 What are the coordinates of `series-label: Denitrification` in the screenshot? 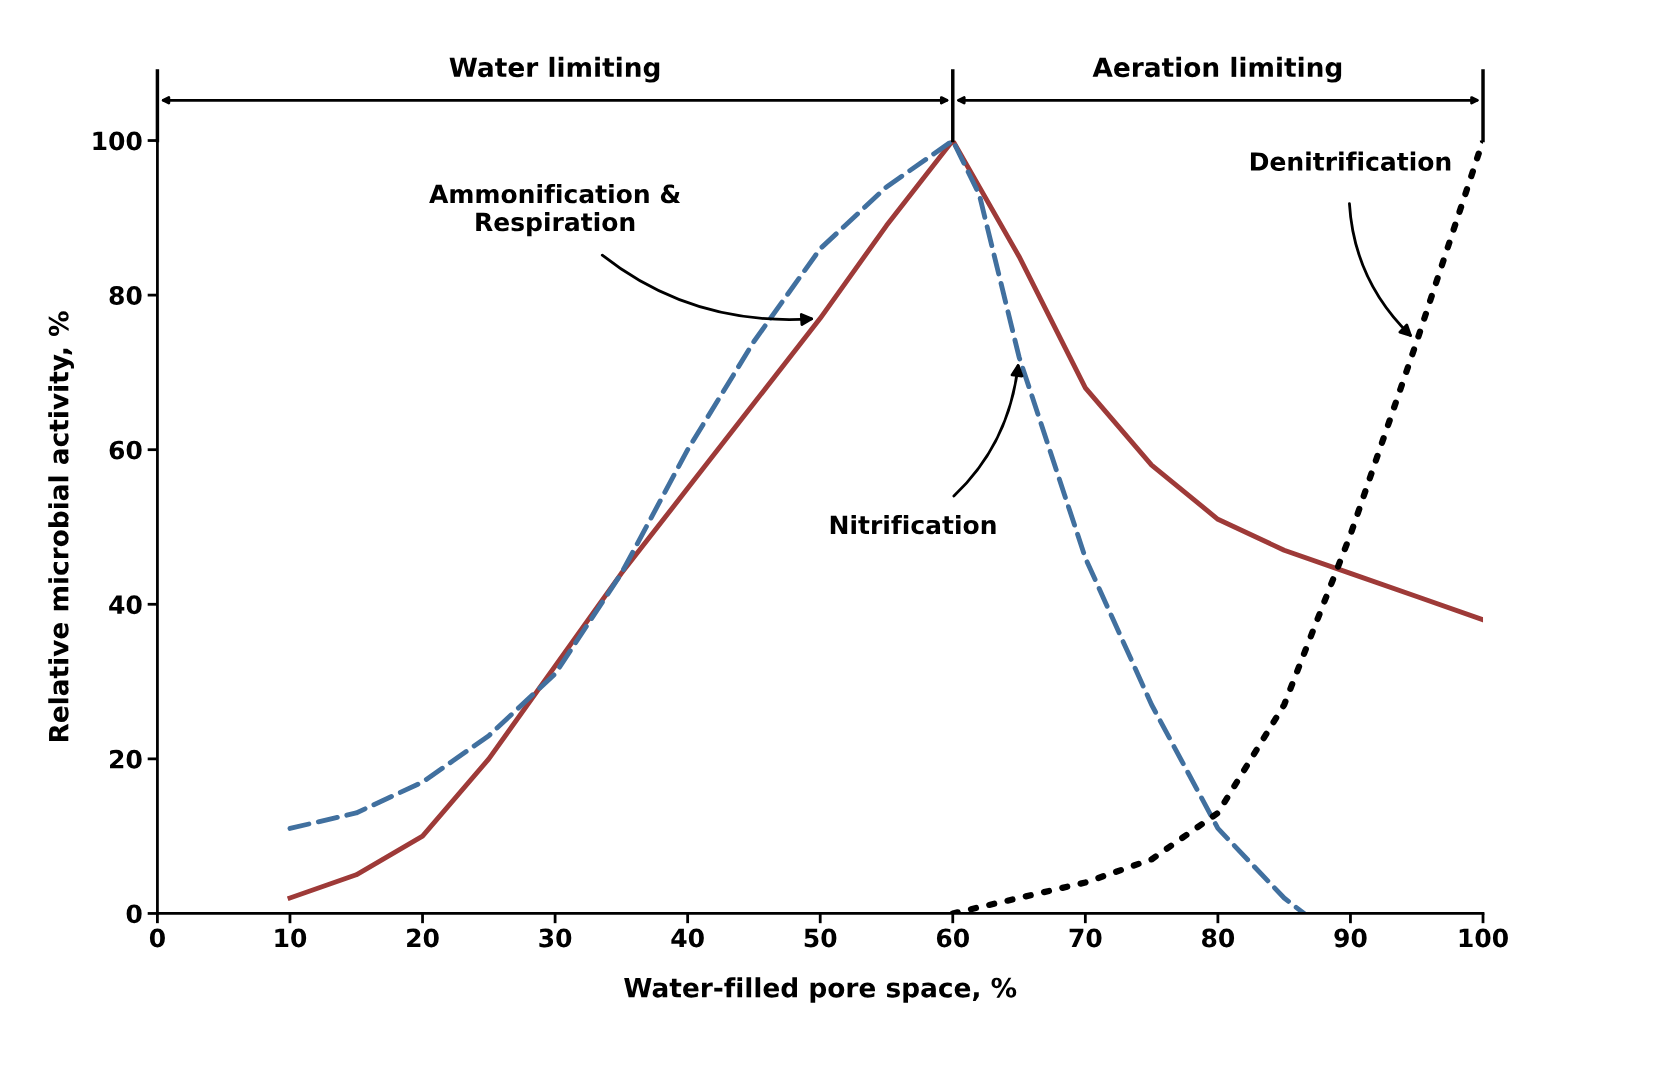 It's located at (1350, 161).